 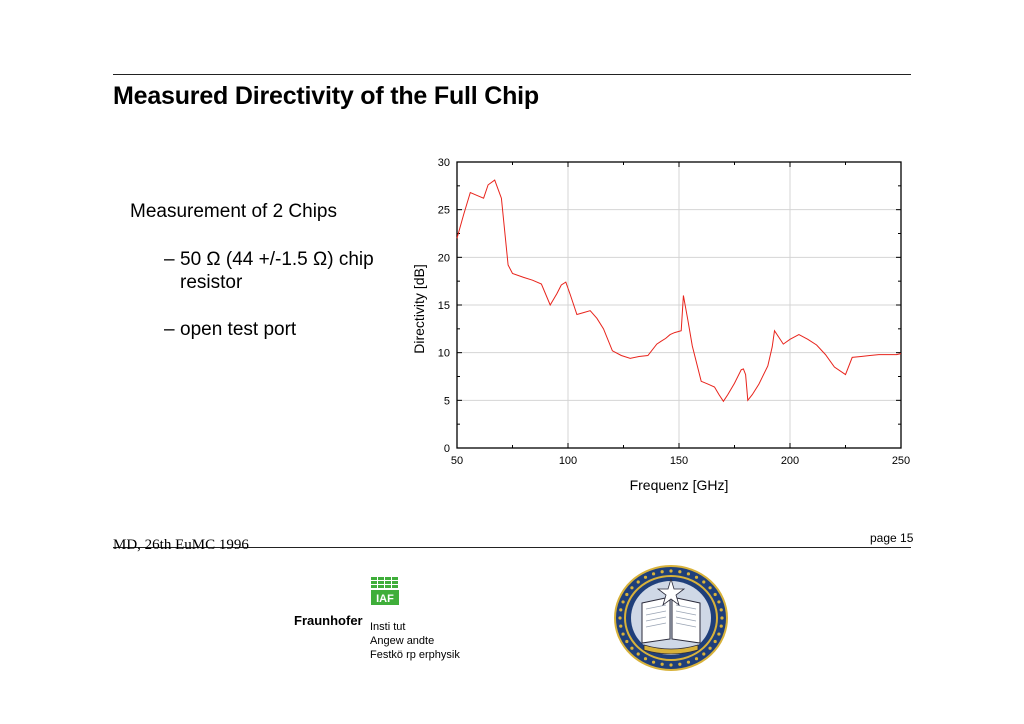 What do you see at coordinates (444, 258) in the screenshot?
I see `y-tick-label: 20` at bounding box center [444, 258].